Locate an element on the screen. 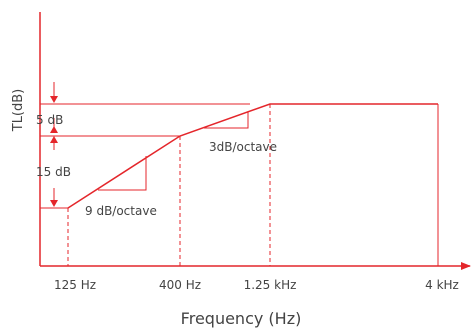 The image size is (472, 332). x-tick-label-400hz: 400 Hz is located at coordinates (180, 285).